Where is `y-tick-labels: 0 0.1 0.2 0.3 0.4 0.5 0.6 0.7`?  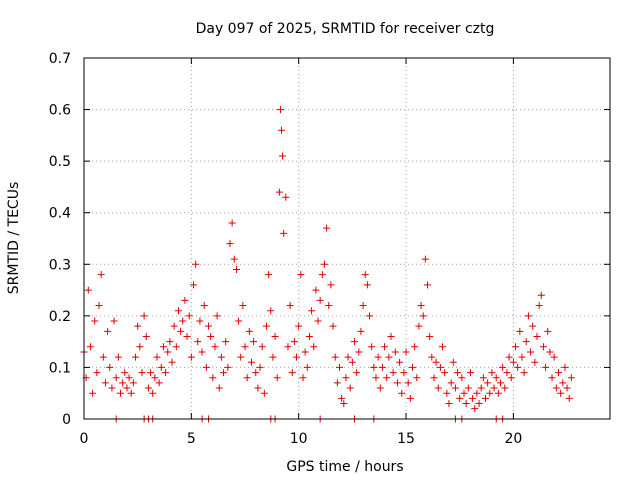
y-tick-labels: 0 0.1 0.2 0.3 0.4 0.5 0.6 0.7 is located at coordinates (60, 239).